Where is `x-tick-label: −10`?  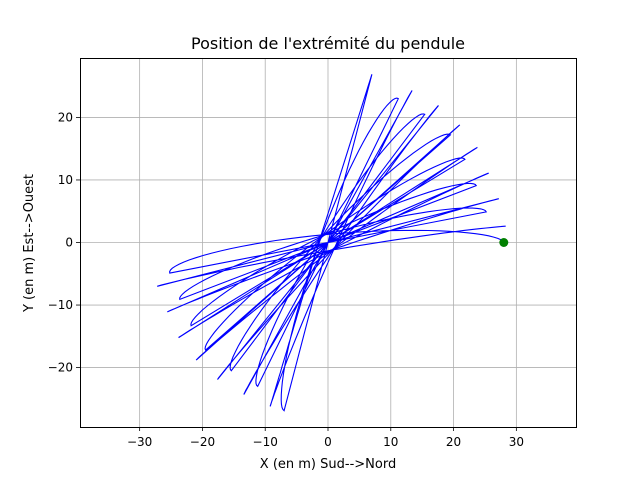
x-tick-label: −10 is located at coordinates (265, 442).